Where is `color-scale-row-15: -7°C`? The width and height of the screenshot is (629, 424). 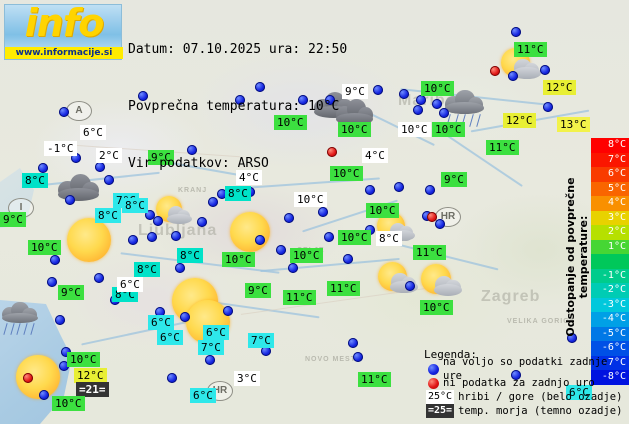 color-scale-row-15: -7°C is located at coordinates (610, 362).